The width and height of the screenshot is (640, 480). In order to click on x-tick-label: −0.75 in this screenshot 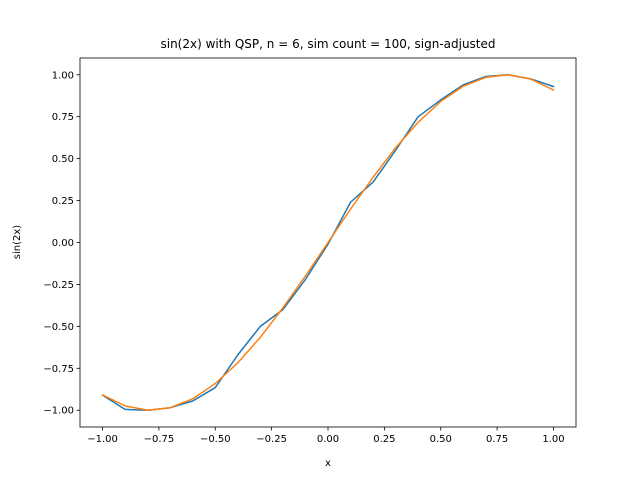, I will do `click(159, 439)`.